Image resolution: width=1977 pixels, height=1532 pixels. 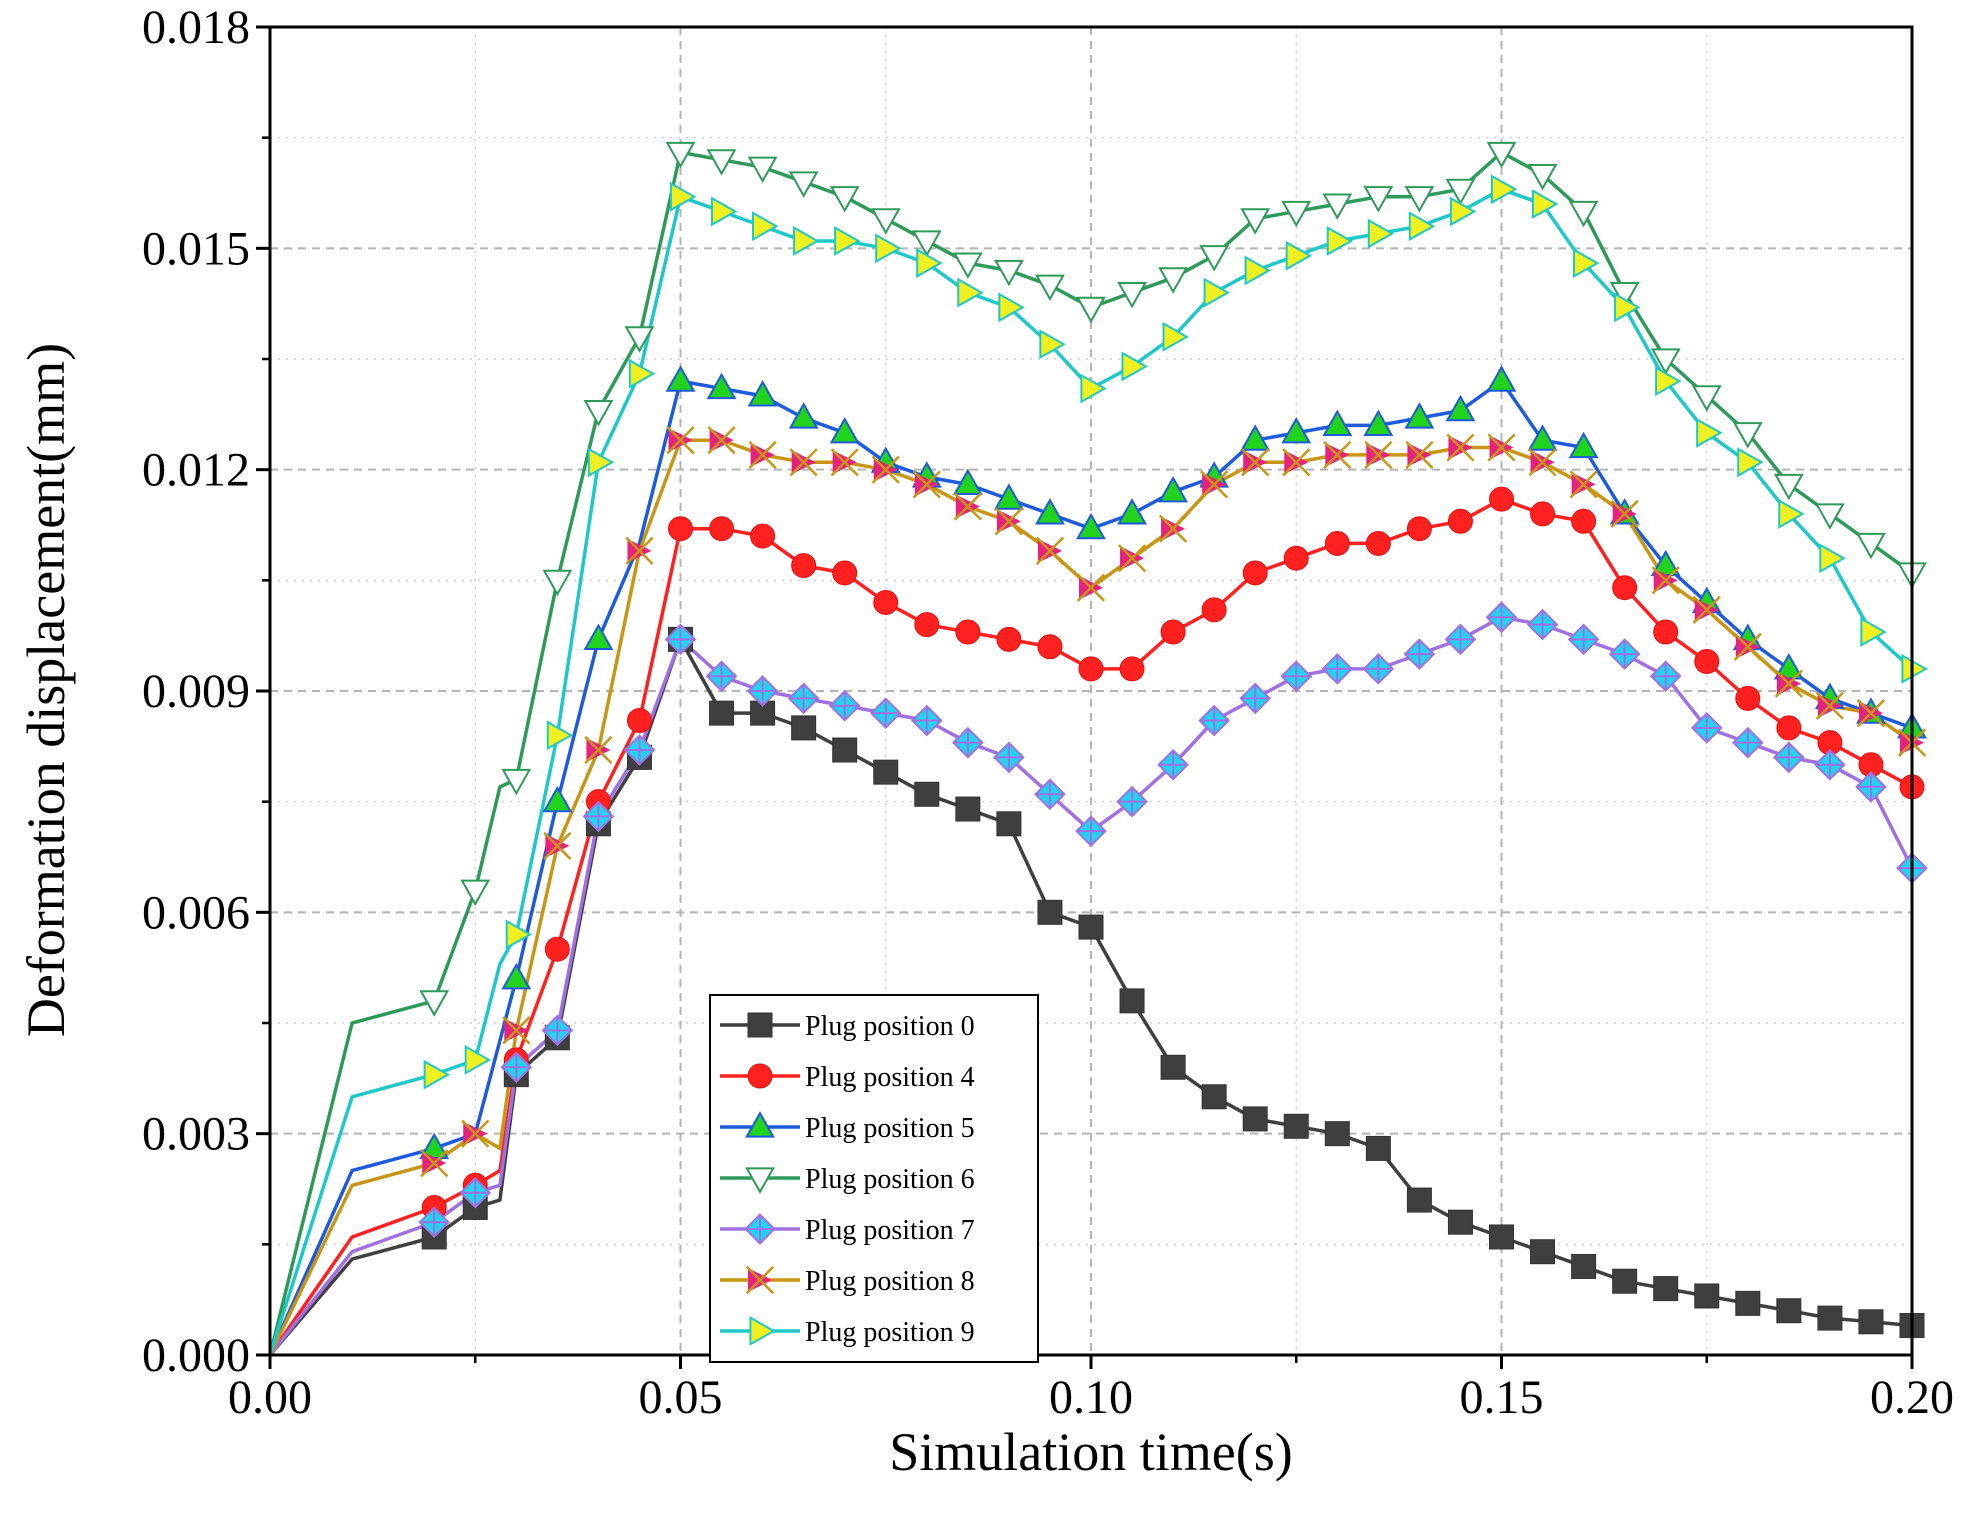 What do you see at coordinates (890, 1332) in the screenshot?
I see `legend-label: Plug position 9` at bounding box center [890, 1332].